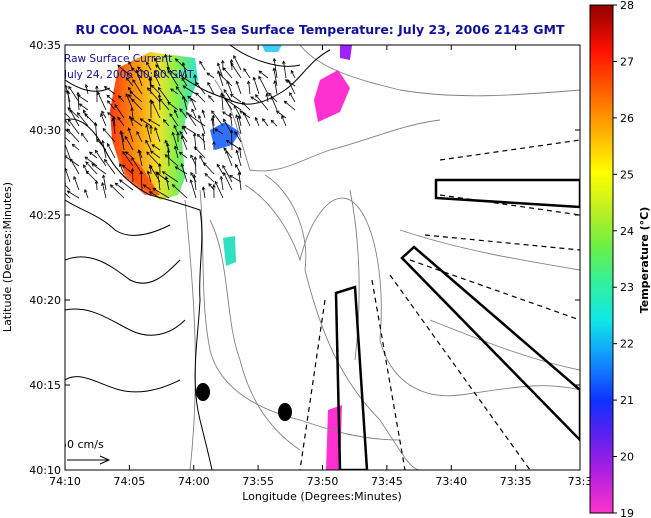 The height and width of the screenshot is (518, 651). What do you see at coordinates (82, 444) in the screenshot?
I see `scale-label: 50 cm/s` at bounding box center [82, 444].